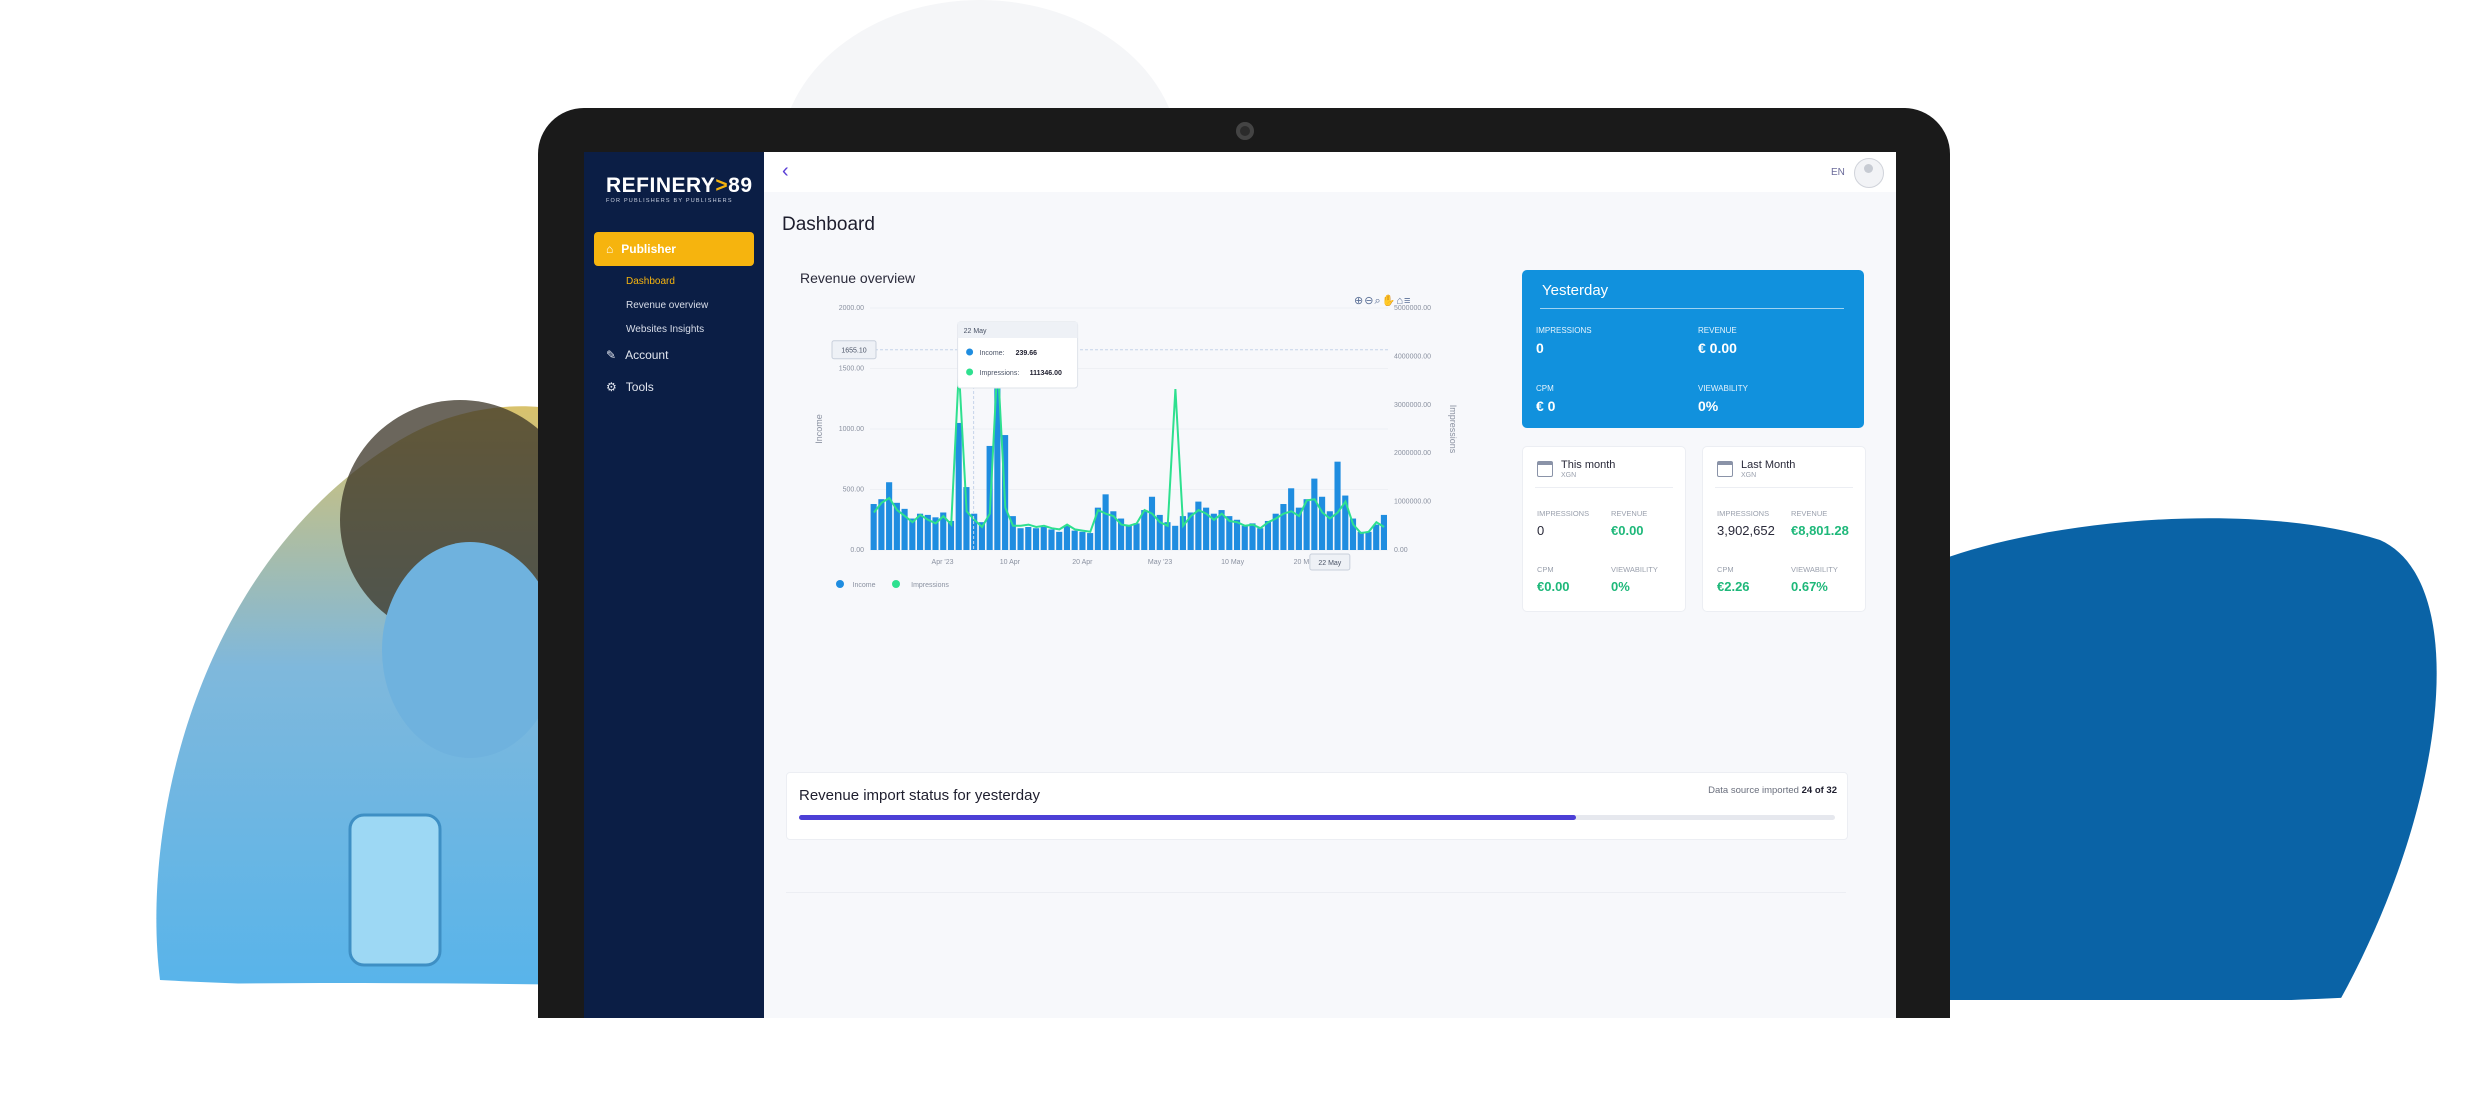  I want to click on sidebar-subitem-dashboard: Dashboard, so click(650, 281).